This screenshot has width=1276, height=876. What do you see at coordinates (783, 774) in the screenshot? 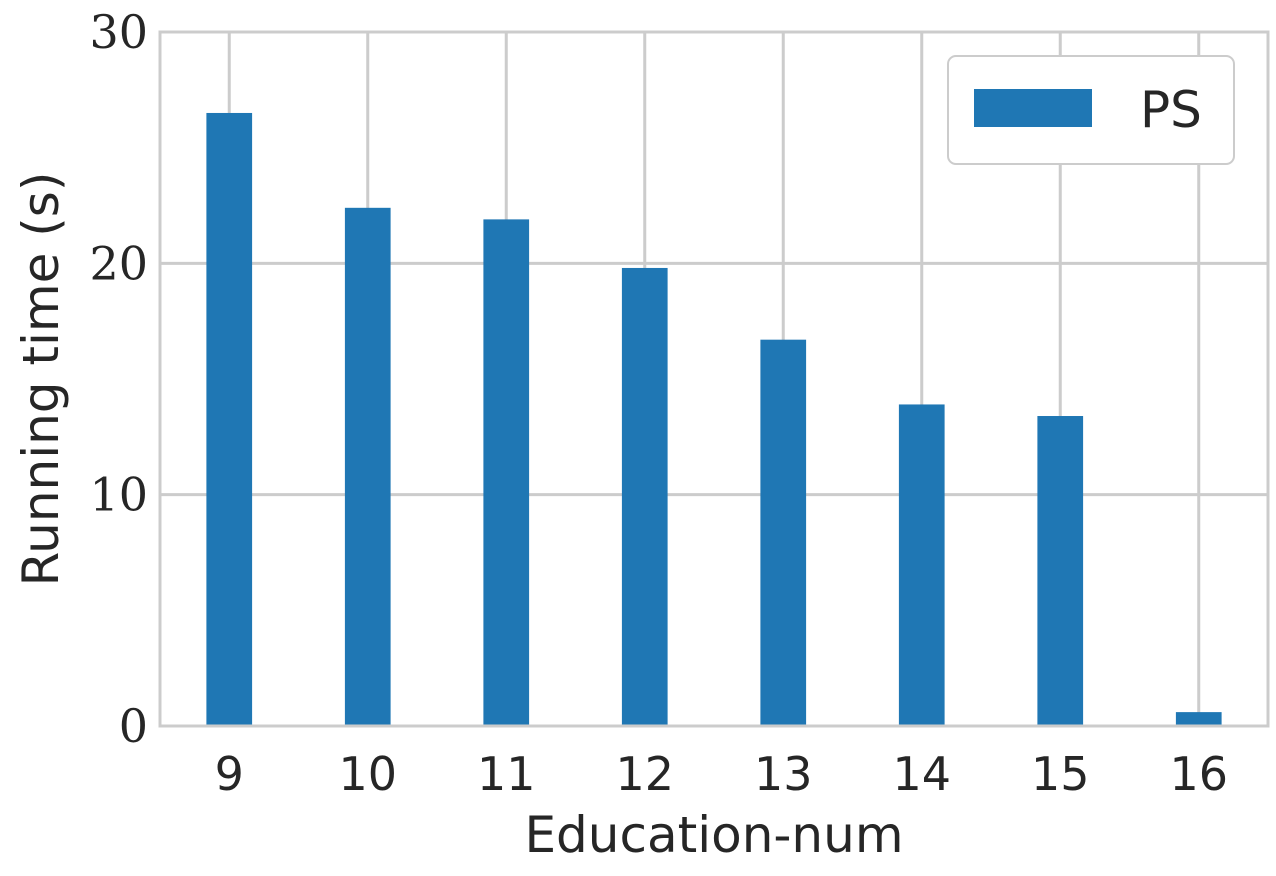
I see `x-tick-label: 13` at bounding box center [783, 774].